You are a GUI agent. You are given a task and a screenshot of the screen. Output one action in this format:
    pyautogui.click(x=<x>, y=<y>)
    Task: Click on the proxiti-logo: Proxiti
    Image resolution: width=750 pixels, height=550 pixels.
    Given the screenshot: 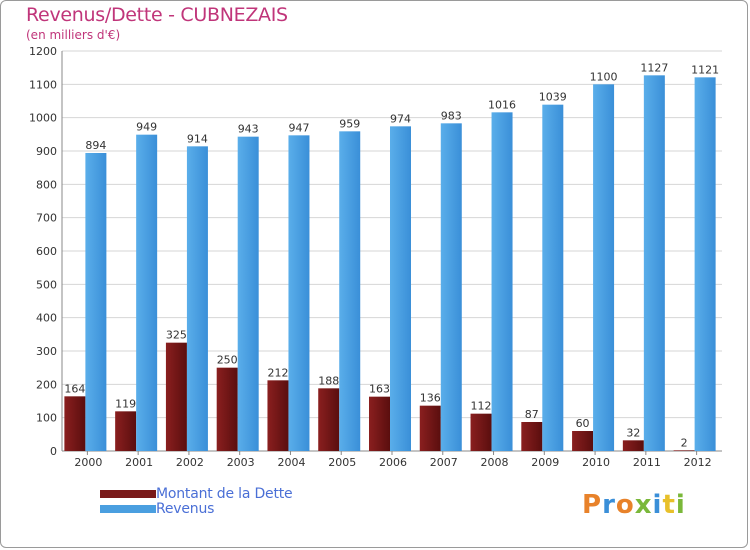 What is the action you would take?
    pyautogui.click(x=634, y=505)
    